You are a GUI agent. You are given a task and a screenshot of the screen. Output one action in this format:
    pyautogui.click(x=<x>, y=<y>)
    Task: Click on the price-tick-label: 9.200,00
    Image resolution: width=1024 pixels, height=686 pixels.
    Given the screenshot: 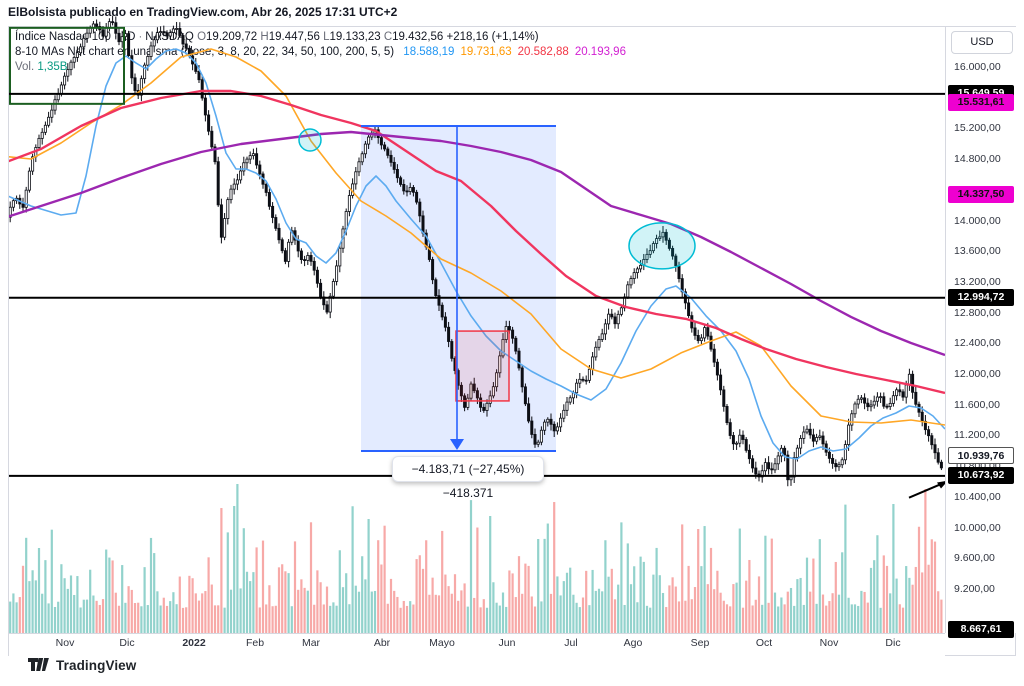 What is the action you would take?
    pyautogui.click(x=974, y=589)
    